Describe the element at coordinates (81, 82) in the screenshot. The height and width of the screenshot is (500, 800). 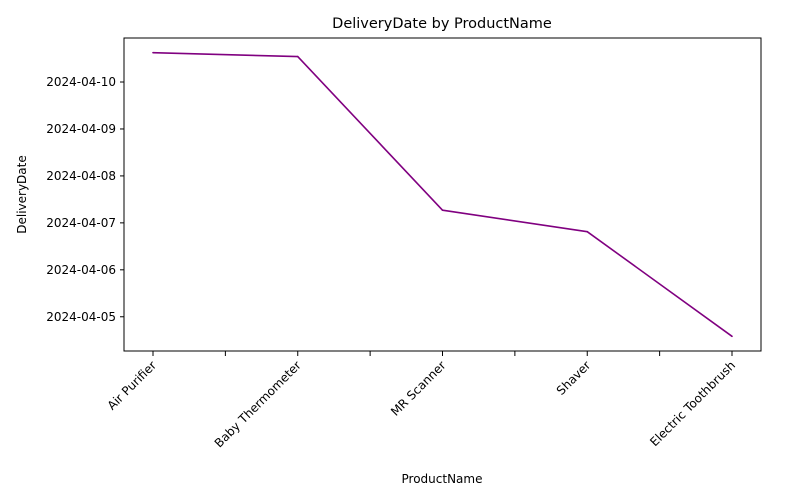
I see `y-tick-label: 2024-04-10` at that location.